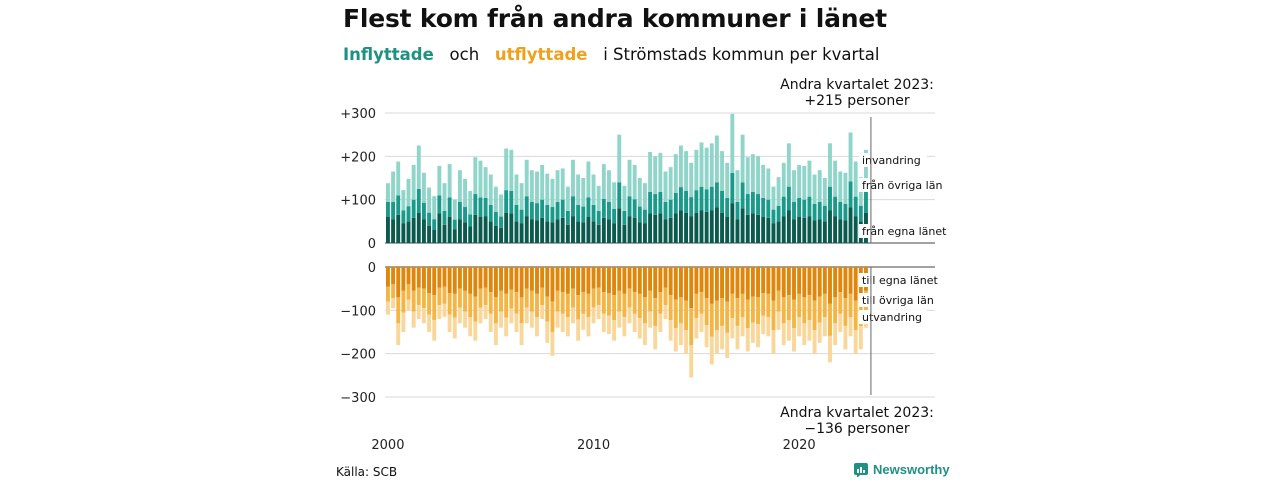 The height and width of the screenshot is (480, 1280). What do you see at coordinates (911, 469) in the screenshot?
I see `brand-name: Newsworthy` at bounding box center [911, 469].